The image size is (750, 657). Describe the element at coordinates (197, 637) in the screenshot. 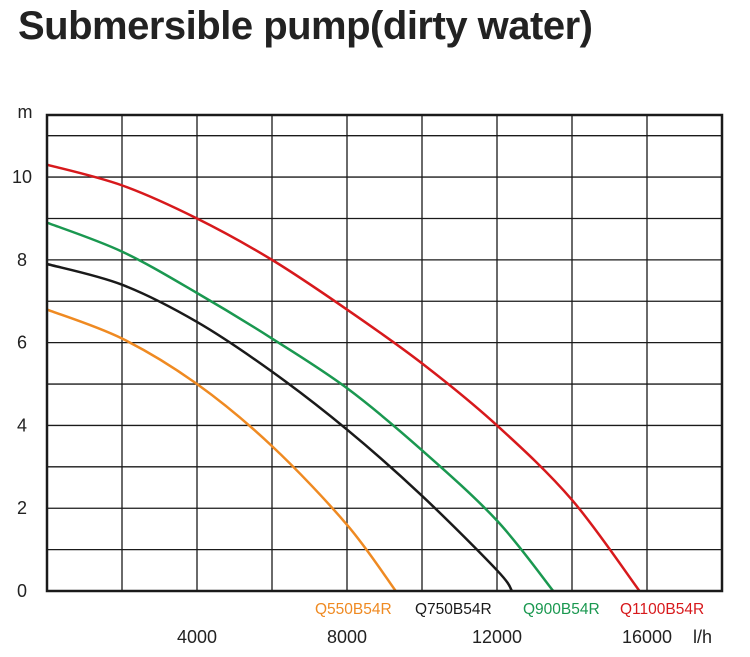

I see `x-tick-label: 4000` at that location.